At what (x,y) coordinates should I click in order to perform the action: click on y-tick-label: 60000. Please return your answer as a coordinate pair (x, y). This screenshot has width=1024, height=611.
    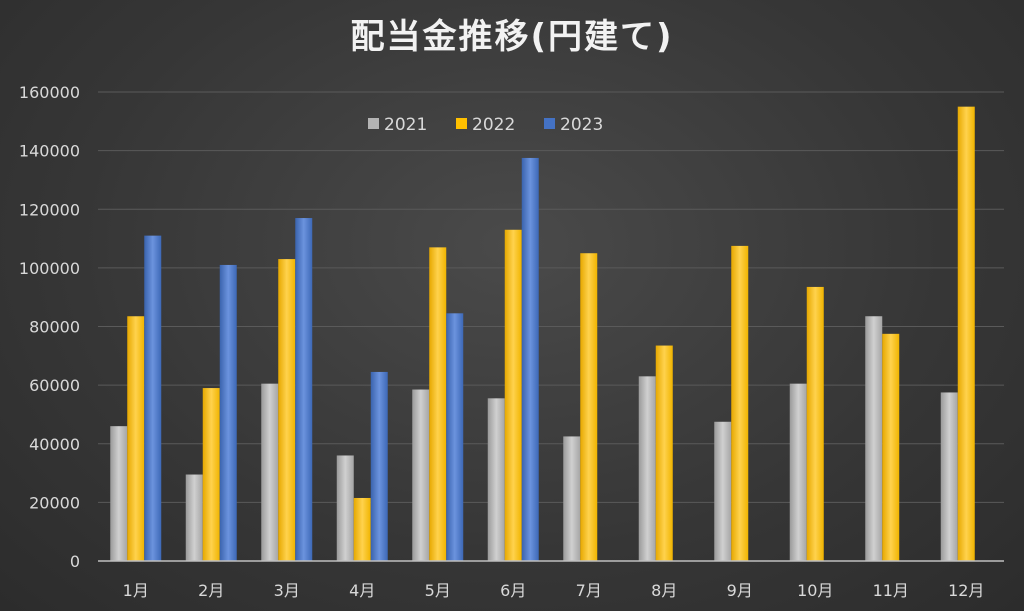
    Looking at the image, I should click on (54, 385).